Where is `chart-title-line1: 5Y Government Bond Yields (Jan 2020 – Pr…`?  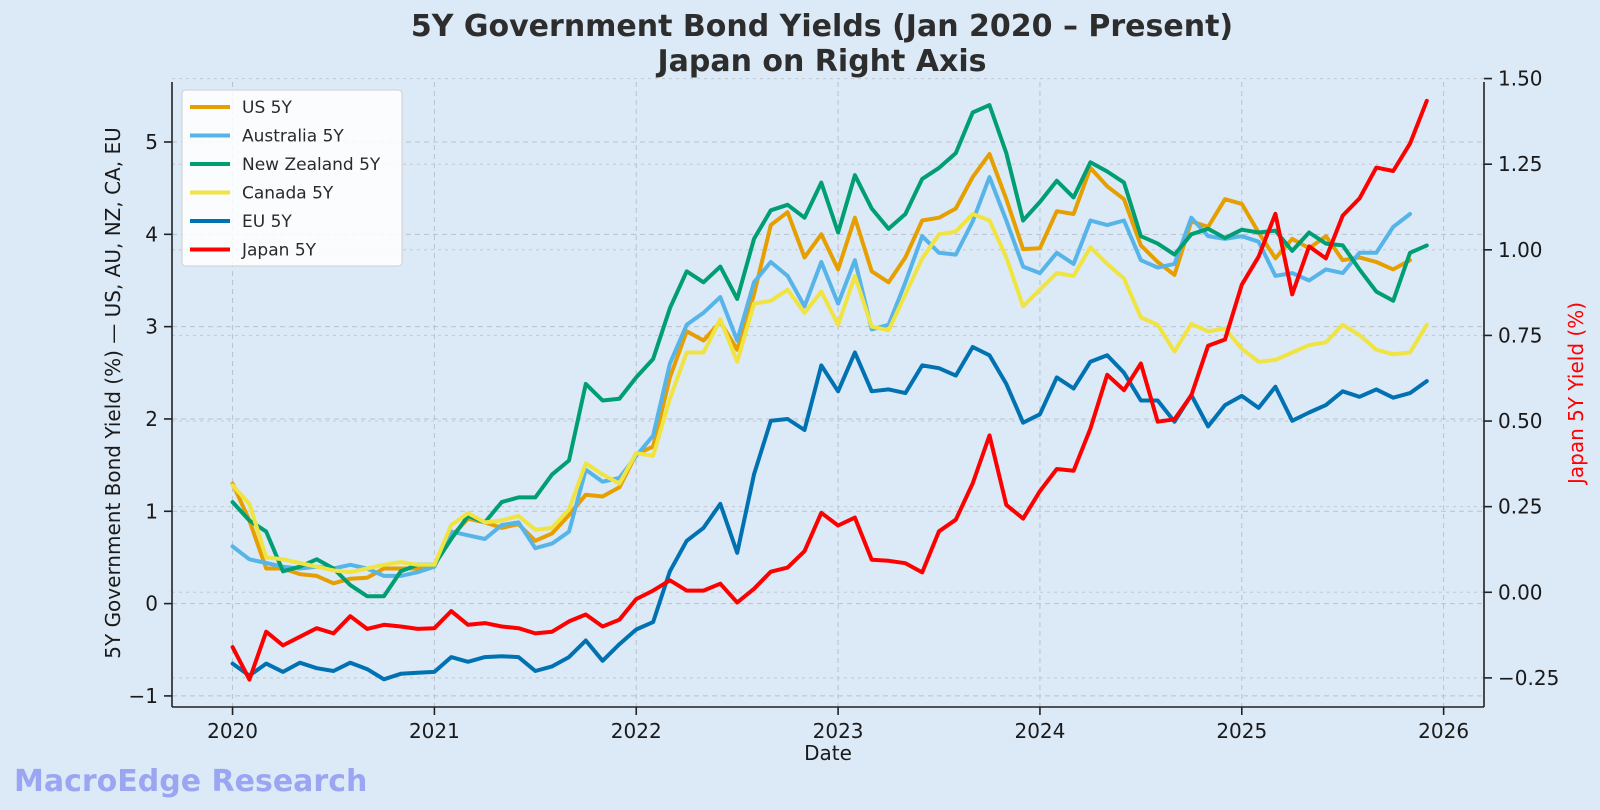
chart-title-line1: 5Y Government Bond Yields (Jan 2020 – Pr… is located at coordinates (822, 26).